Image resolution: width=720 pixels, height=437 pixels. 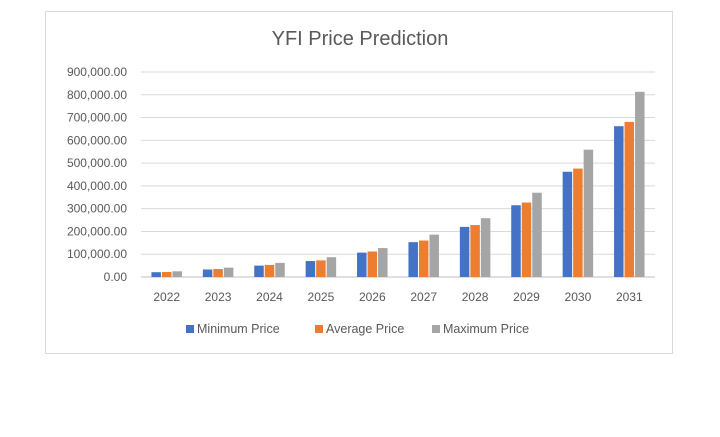 What do you see at coordinates (372, 297) in the screenshot?
I see `x-tick-label: 2026` at bounding box center [372, 297].